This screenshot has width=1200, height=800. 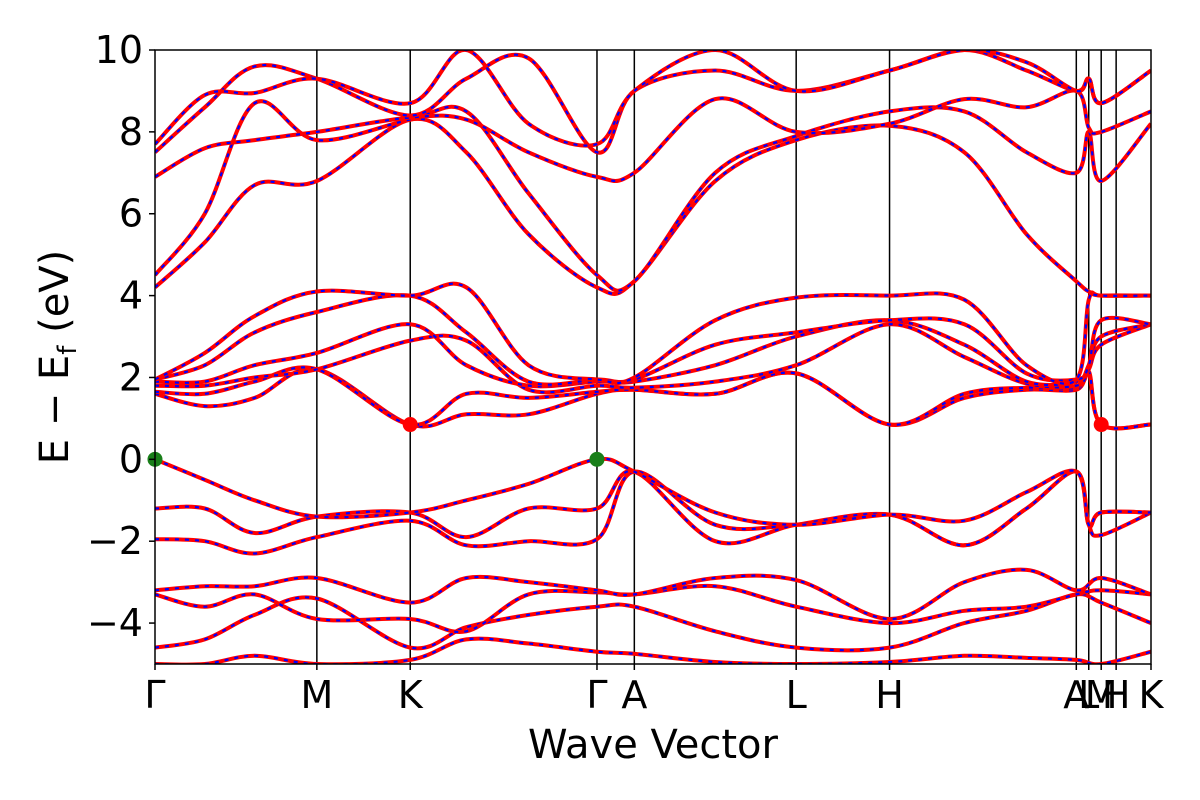 I want to click on y-tick-label-4: 4, so click(x=131, y=296).